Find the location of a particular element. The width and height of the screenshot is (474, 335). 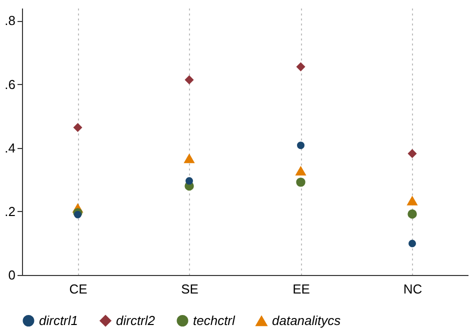

legend-label: dirctrl1 is located at coordinates (58, 320).